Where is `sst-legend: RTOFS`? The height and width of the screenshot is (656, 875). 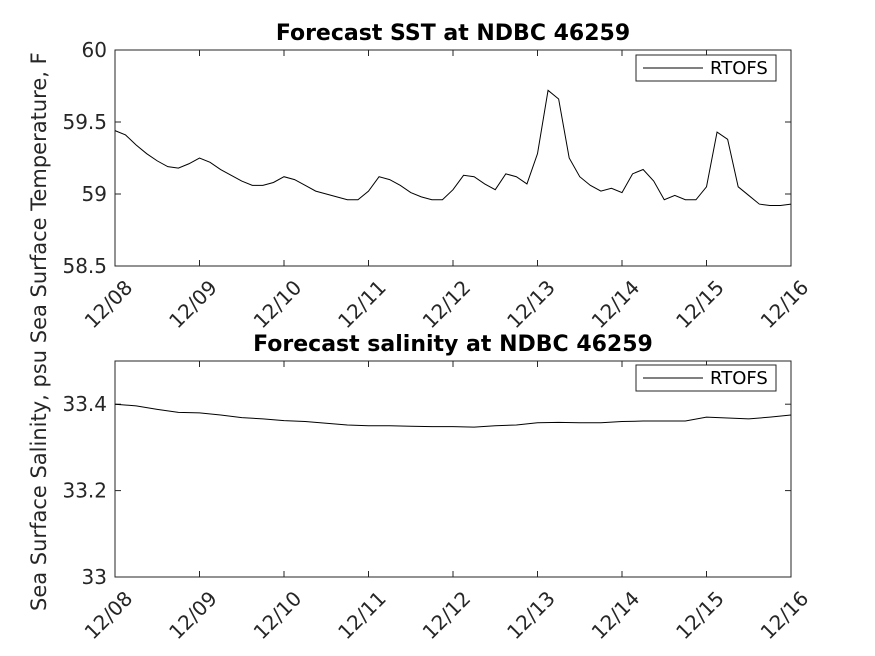
sst-legend: RTOFS is located at coordinates (706, 68).